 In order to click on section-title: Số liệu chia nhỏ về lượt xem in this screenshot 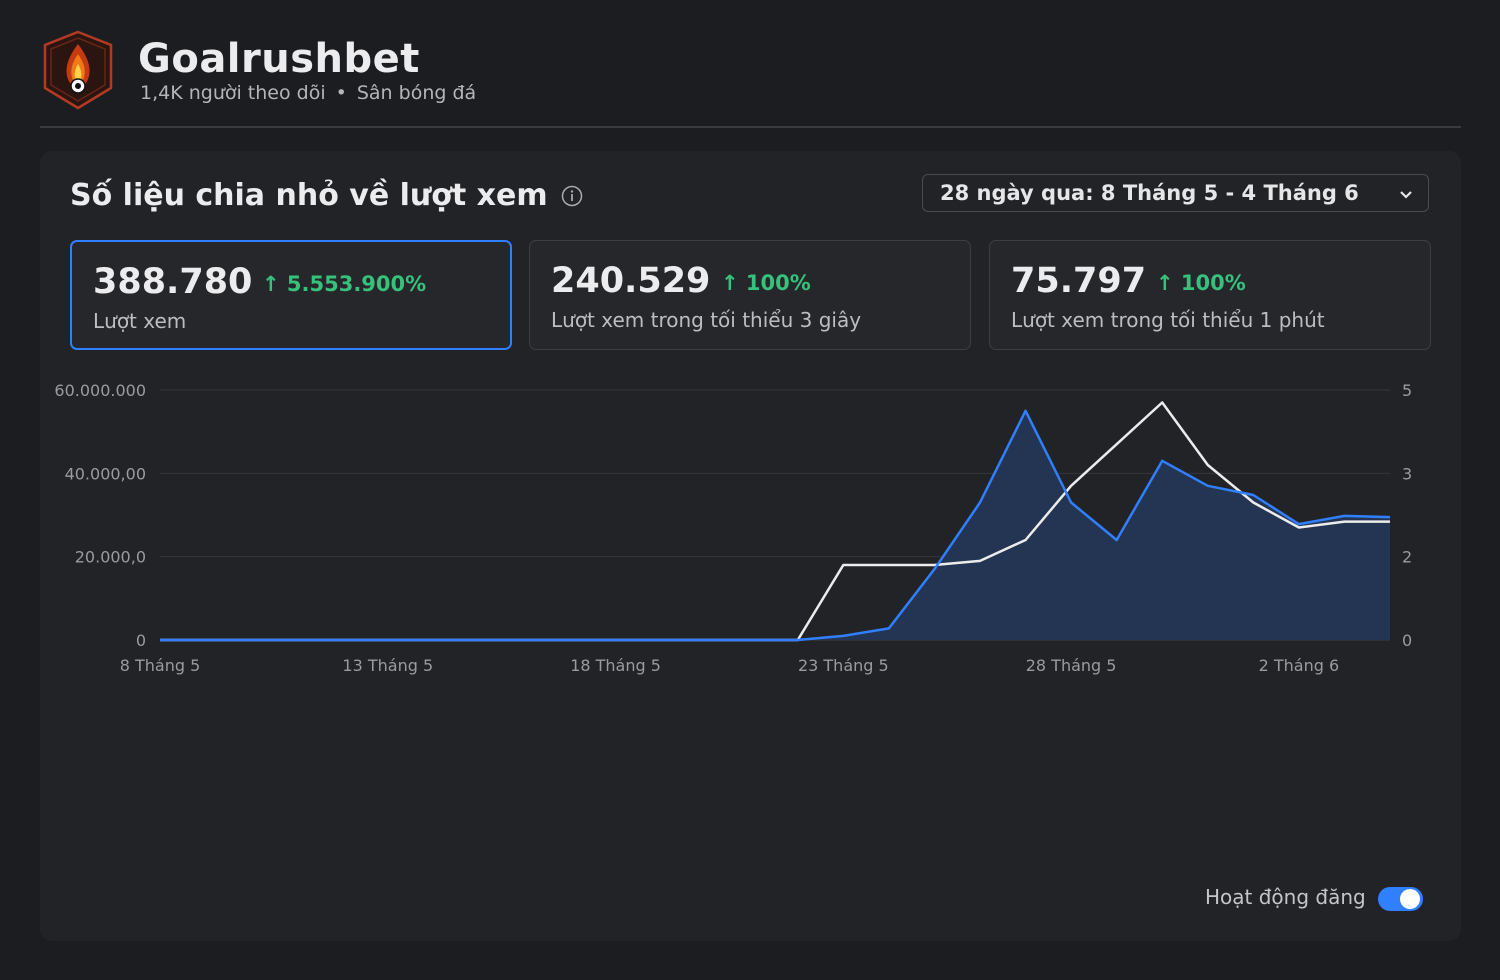, I will do `click(309, 195)`.